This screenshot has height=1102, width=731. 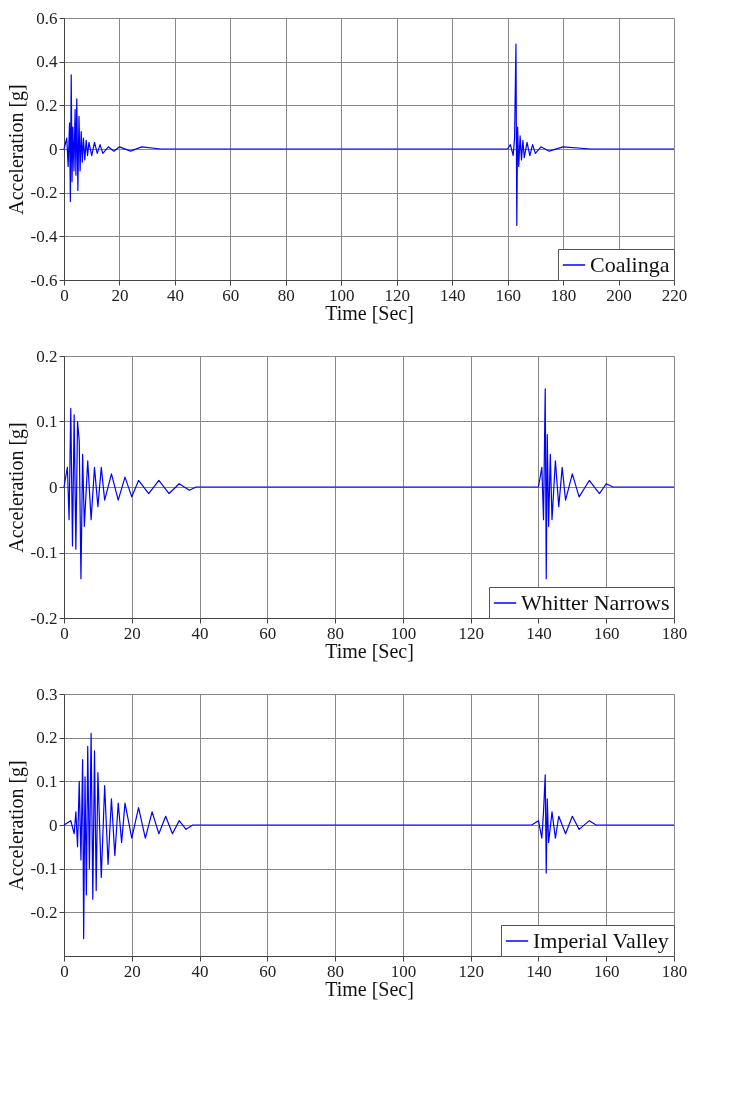 What do you see at coordinates (44, 280) in the screenshot?
I see `y-tick-label: -0.6` at bounding box center [44, 280].